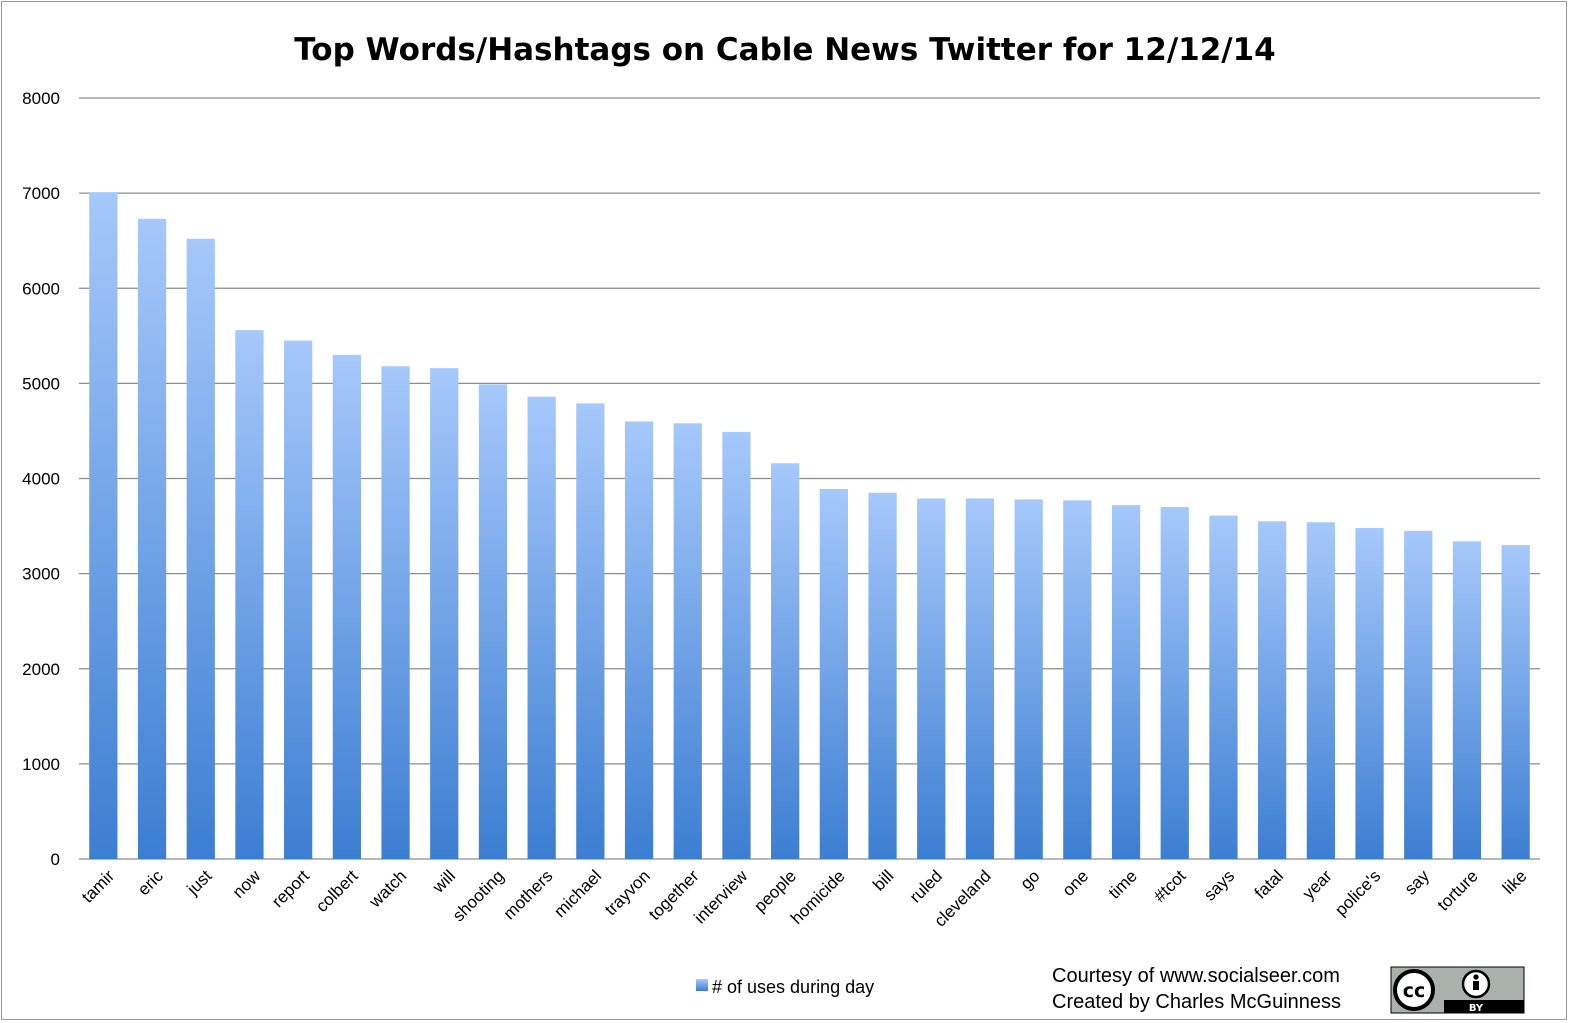  What do you see at coordinates (1223, 687) in the screenshot?
I see `bar-says` at bounding box center [1223, 687].